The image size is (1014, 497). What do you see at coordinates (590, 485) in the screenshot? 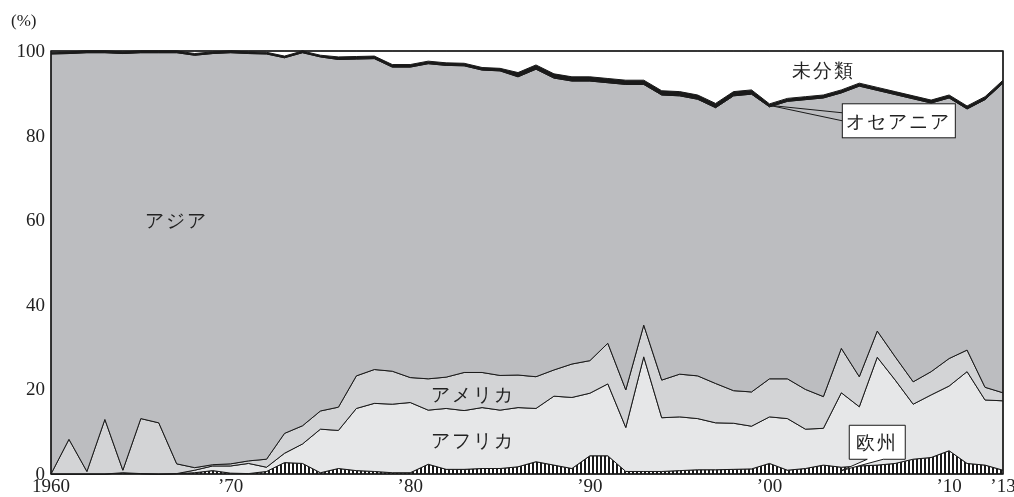
I see `x-tick-label: ’90` at bounding box center [590, 485].